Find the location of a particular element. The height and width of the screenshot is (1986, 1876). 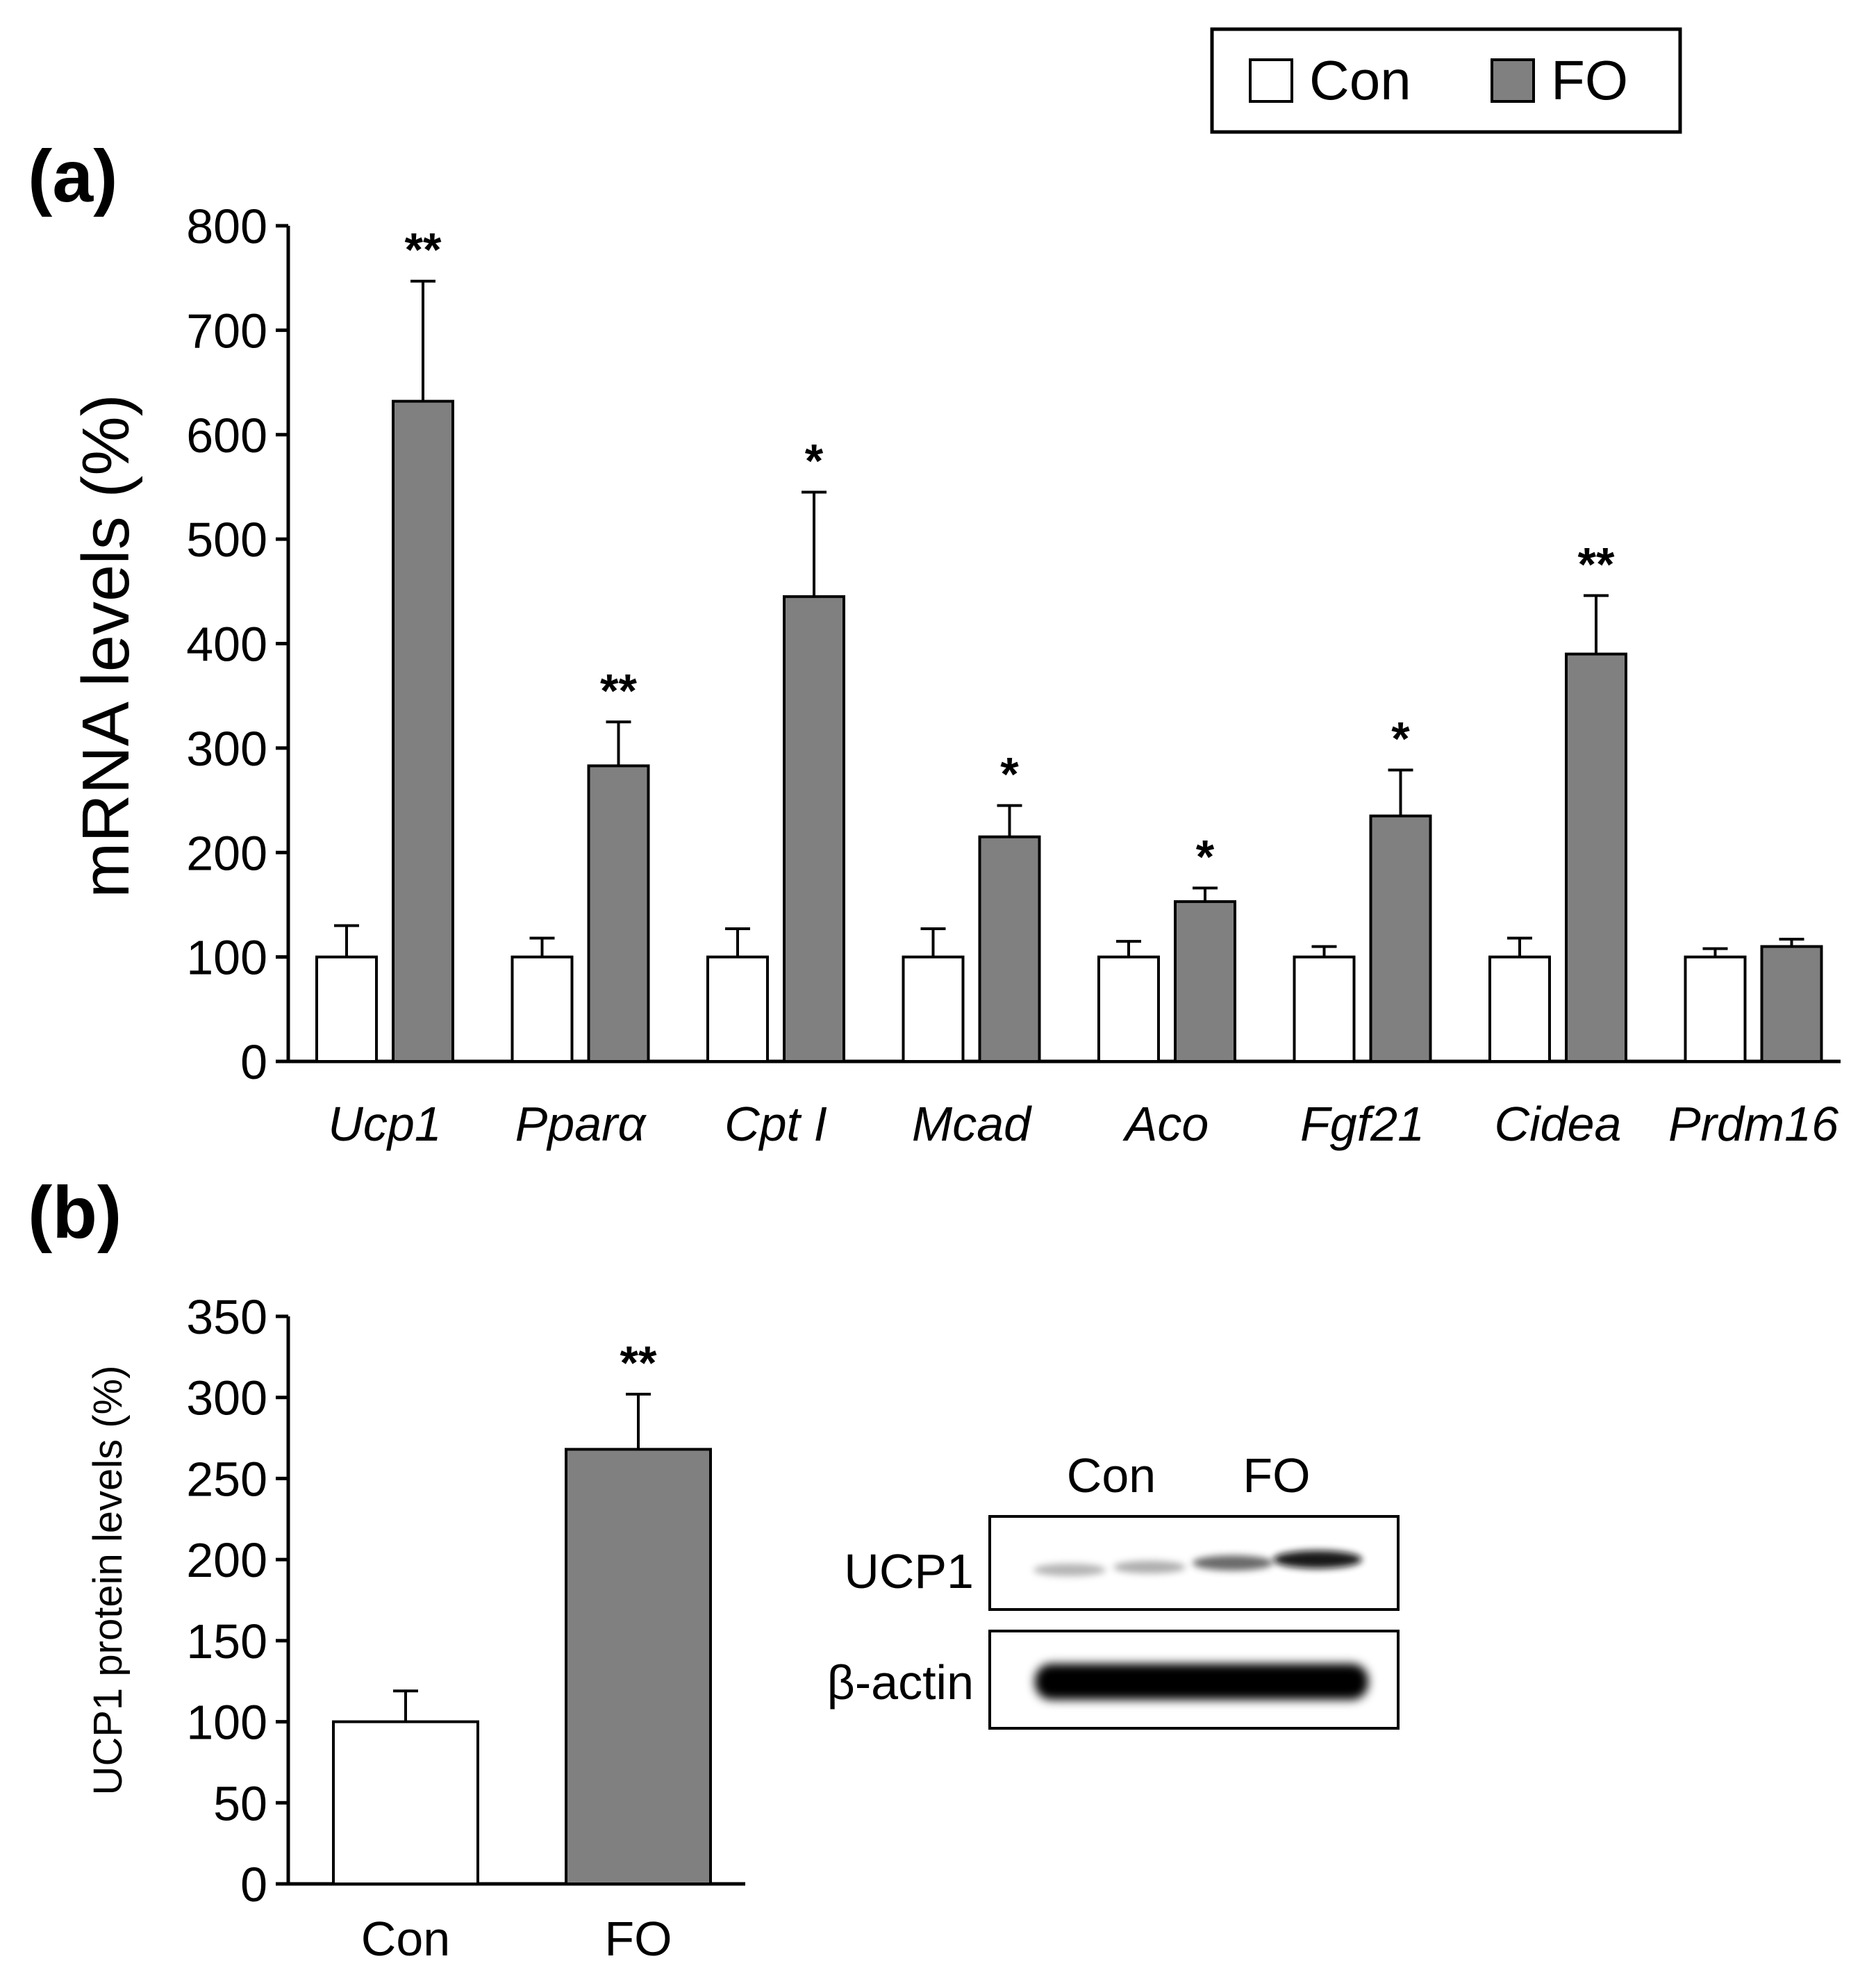

bar-con-ppar is located at coordinates (542, 1009).